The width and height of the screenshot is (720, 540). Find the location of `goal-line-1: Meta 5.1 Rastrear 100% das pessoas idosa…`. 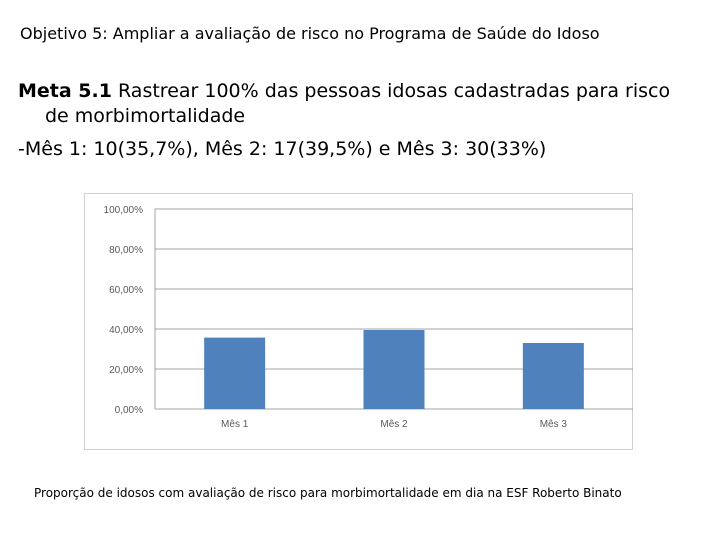

goal-line-1: Meta 5.1 Rastrear 100% das pessoas idosa… is located at coordinates (358, 91).